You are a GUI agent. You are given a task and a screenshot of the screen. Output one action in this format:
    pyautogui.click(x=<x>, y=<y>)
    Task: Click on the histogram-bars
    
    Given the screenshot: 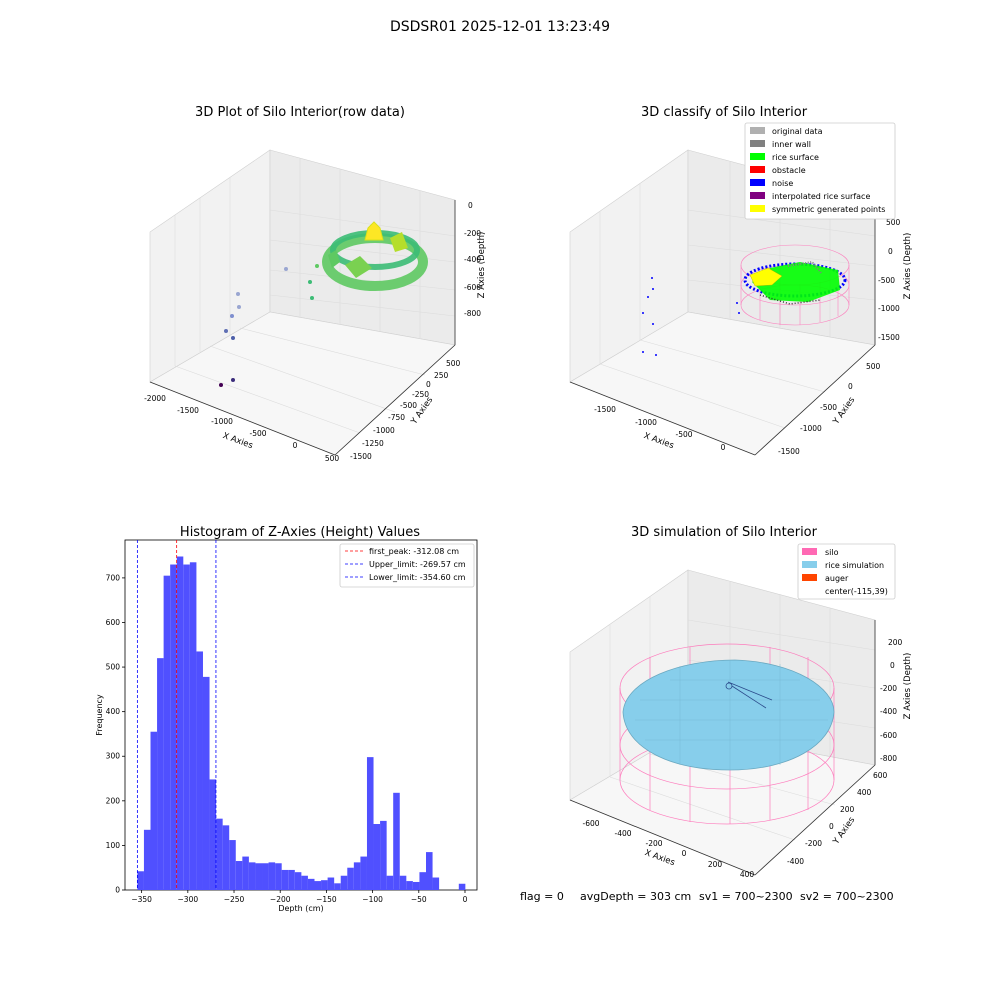 What is the action you would take?
    pyautogui.click(x=301, y=723)
    